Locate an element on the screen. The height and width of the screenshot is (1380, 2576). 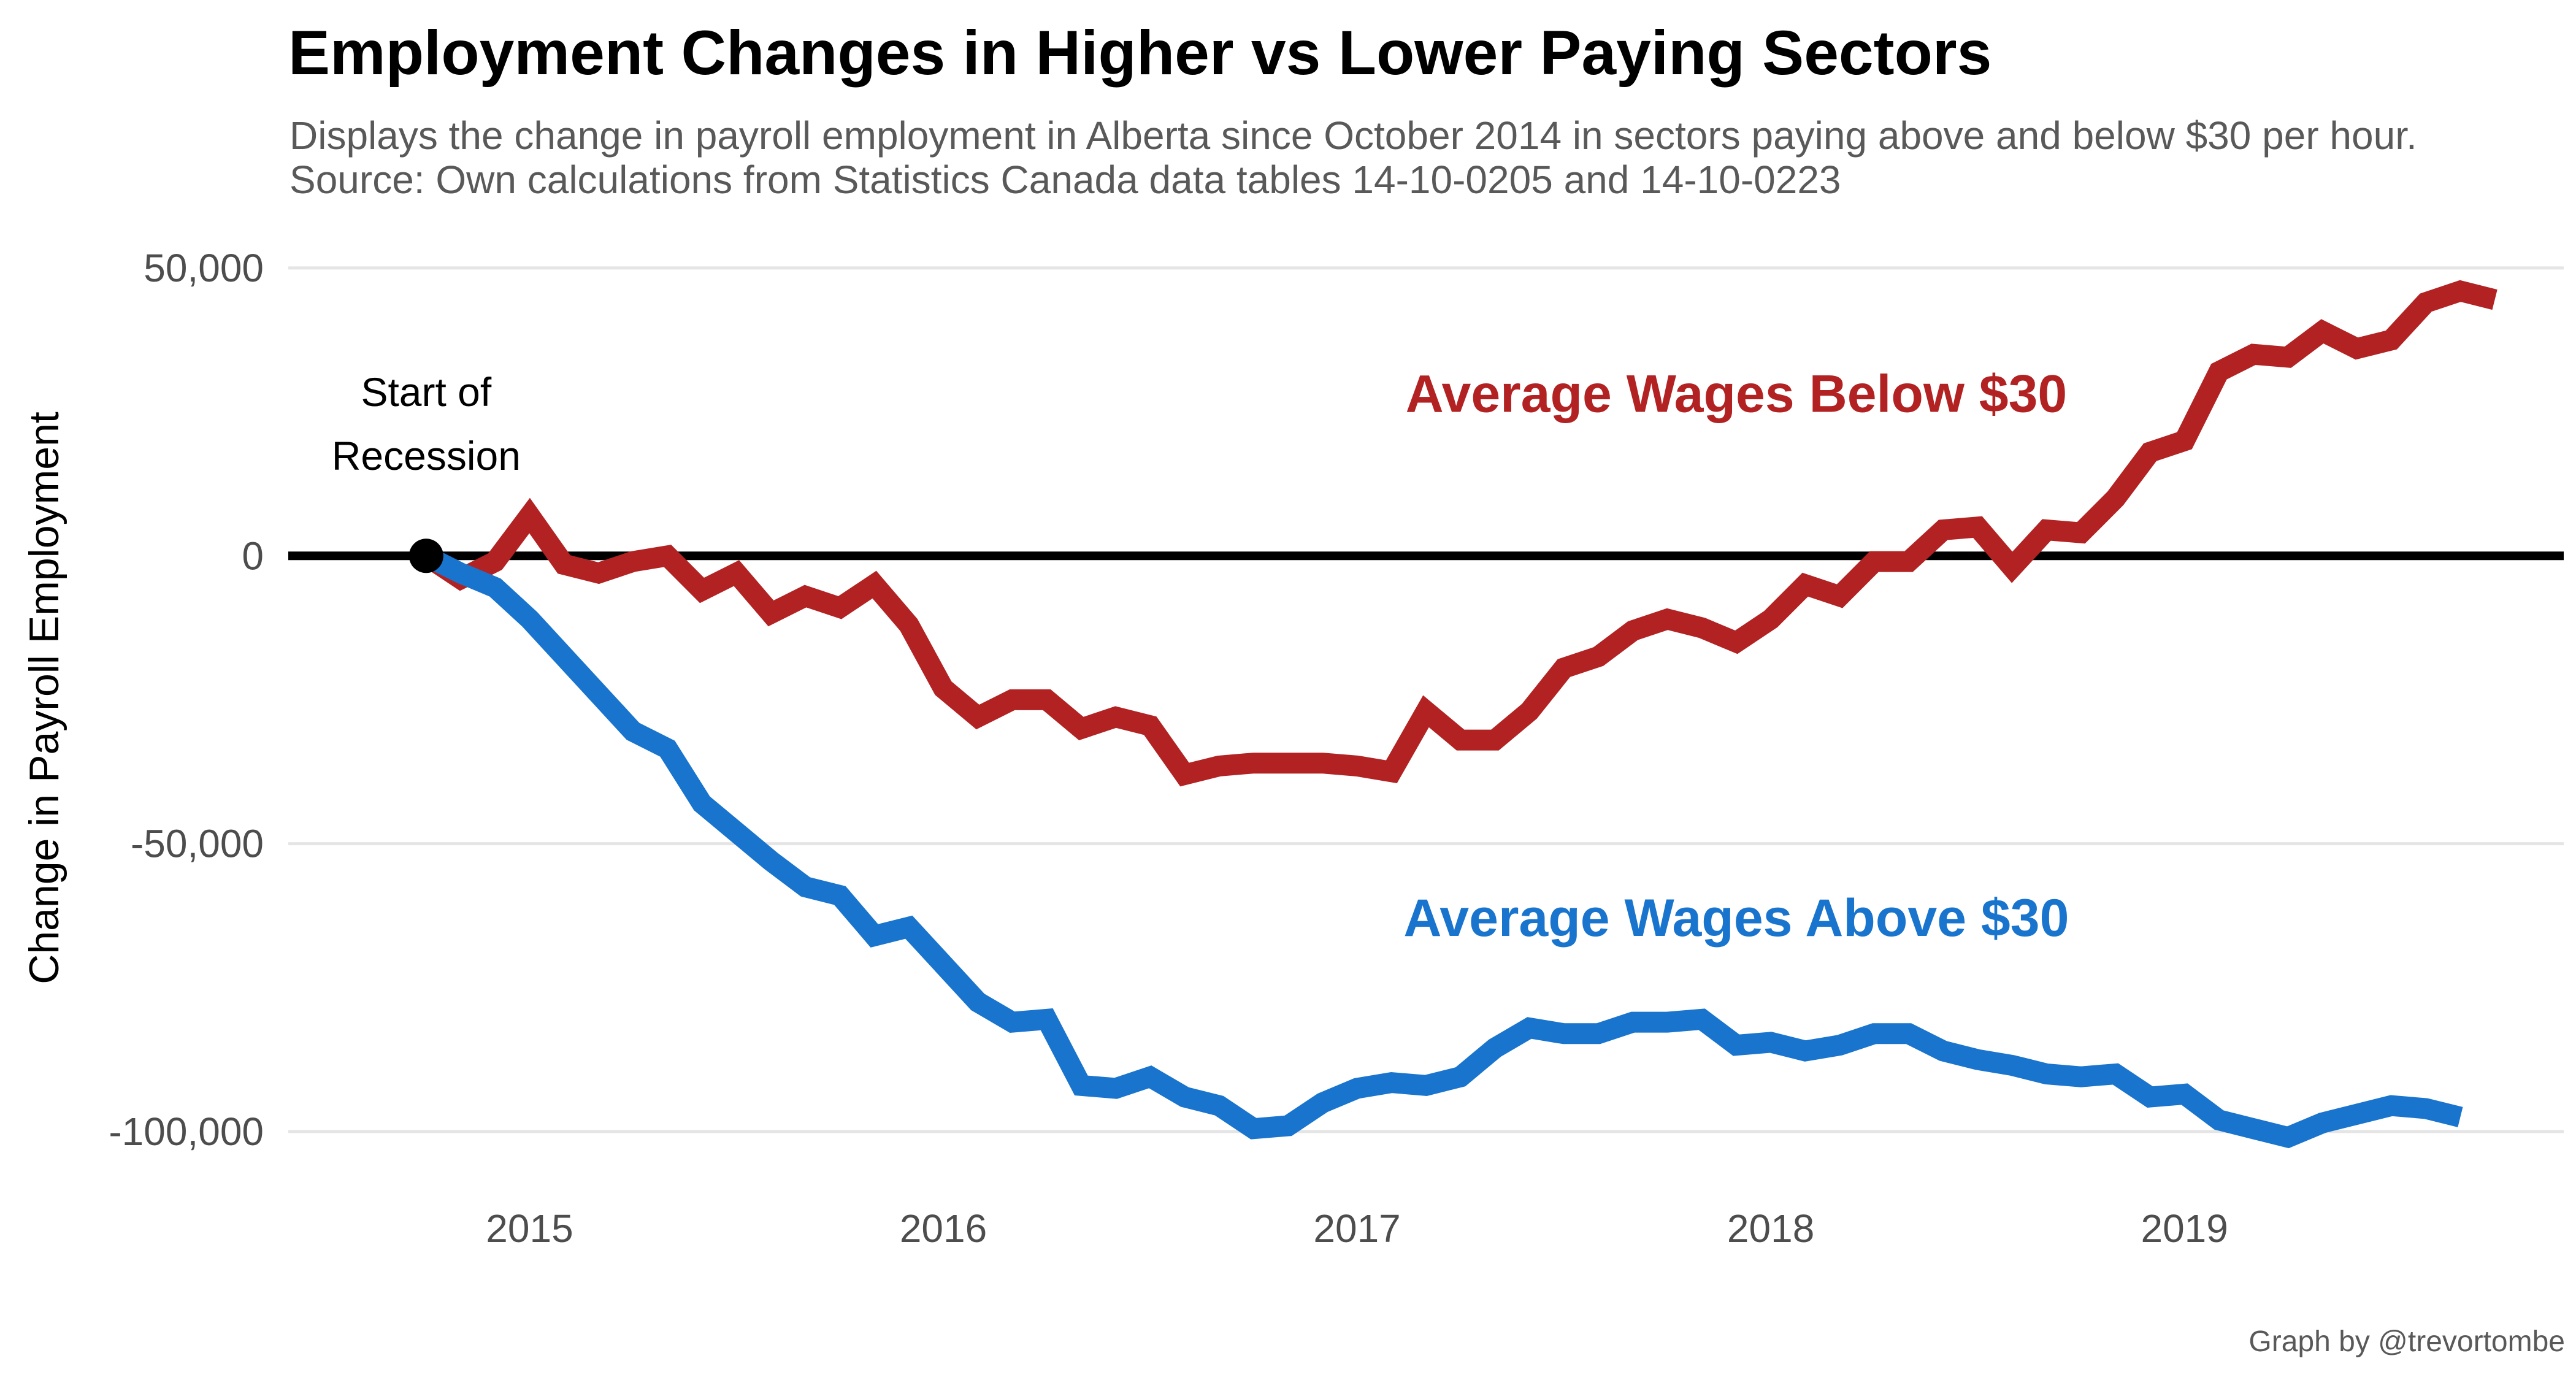
series-label-above-30: Average Wages Above $30 is located at coordinates (1736, 918).